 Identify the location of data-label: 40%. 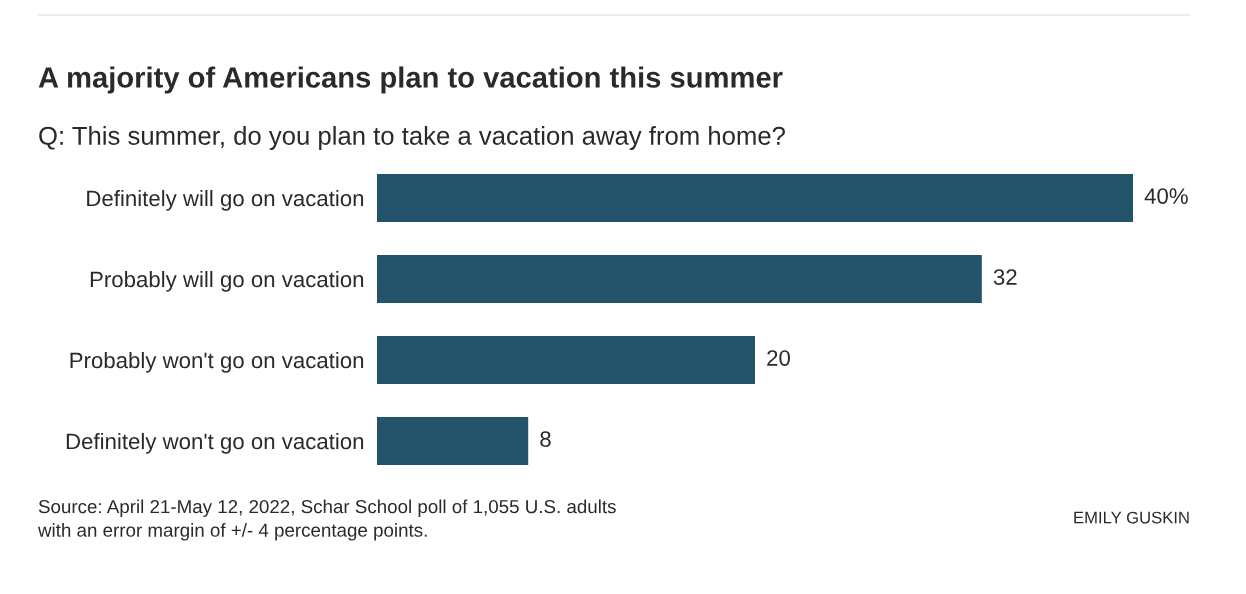
(1166, 196).